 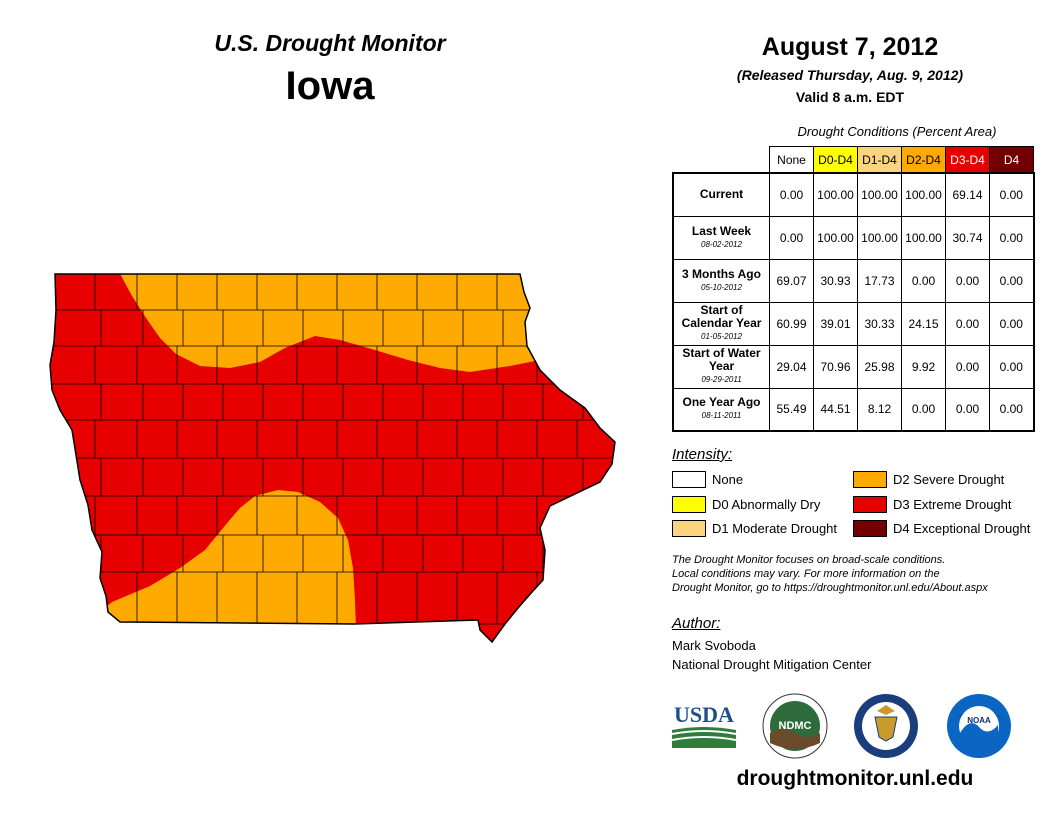 What do you see at coordinates (329, 323) in the screenshot?
I see `d2-severe-north-region` at bounding box center [329, 323].